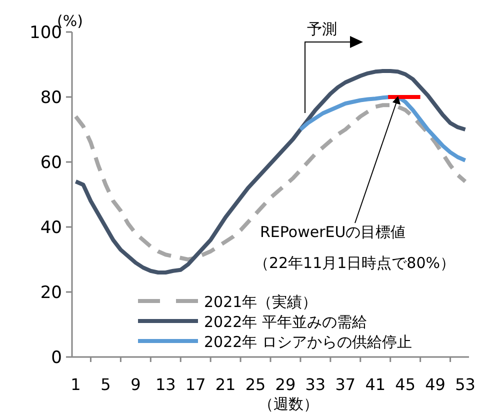 The height and width of the screenshot is (416, 491). I want to click on x-tick-label: 17, so click(195, 384).